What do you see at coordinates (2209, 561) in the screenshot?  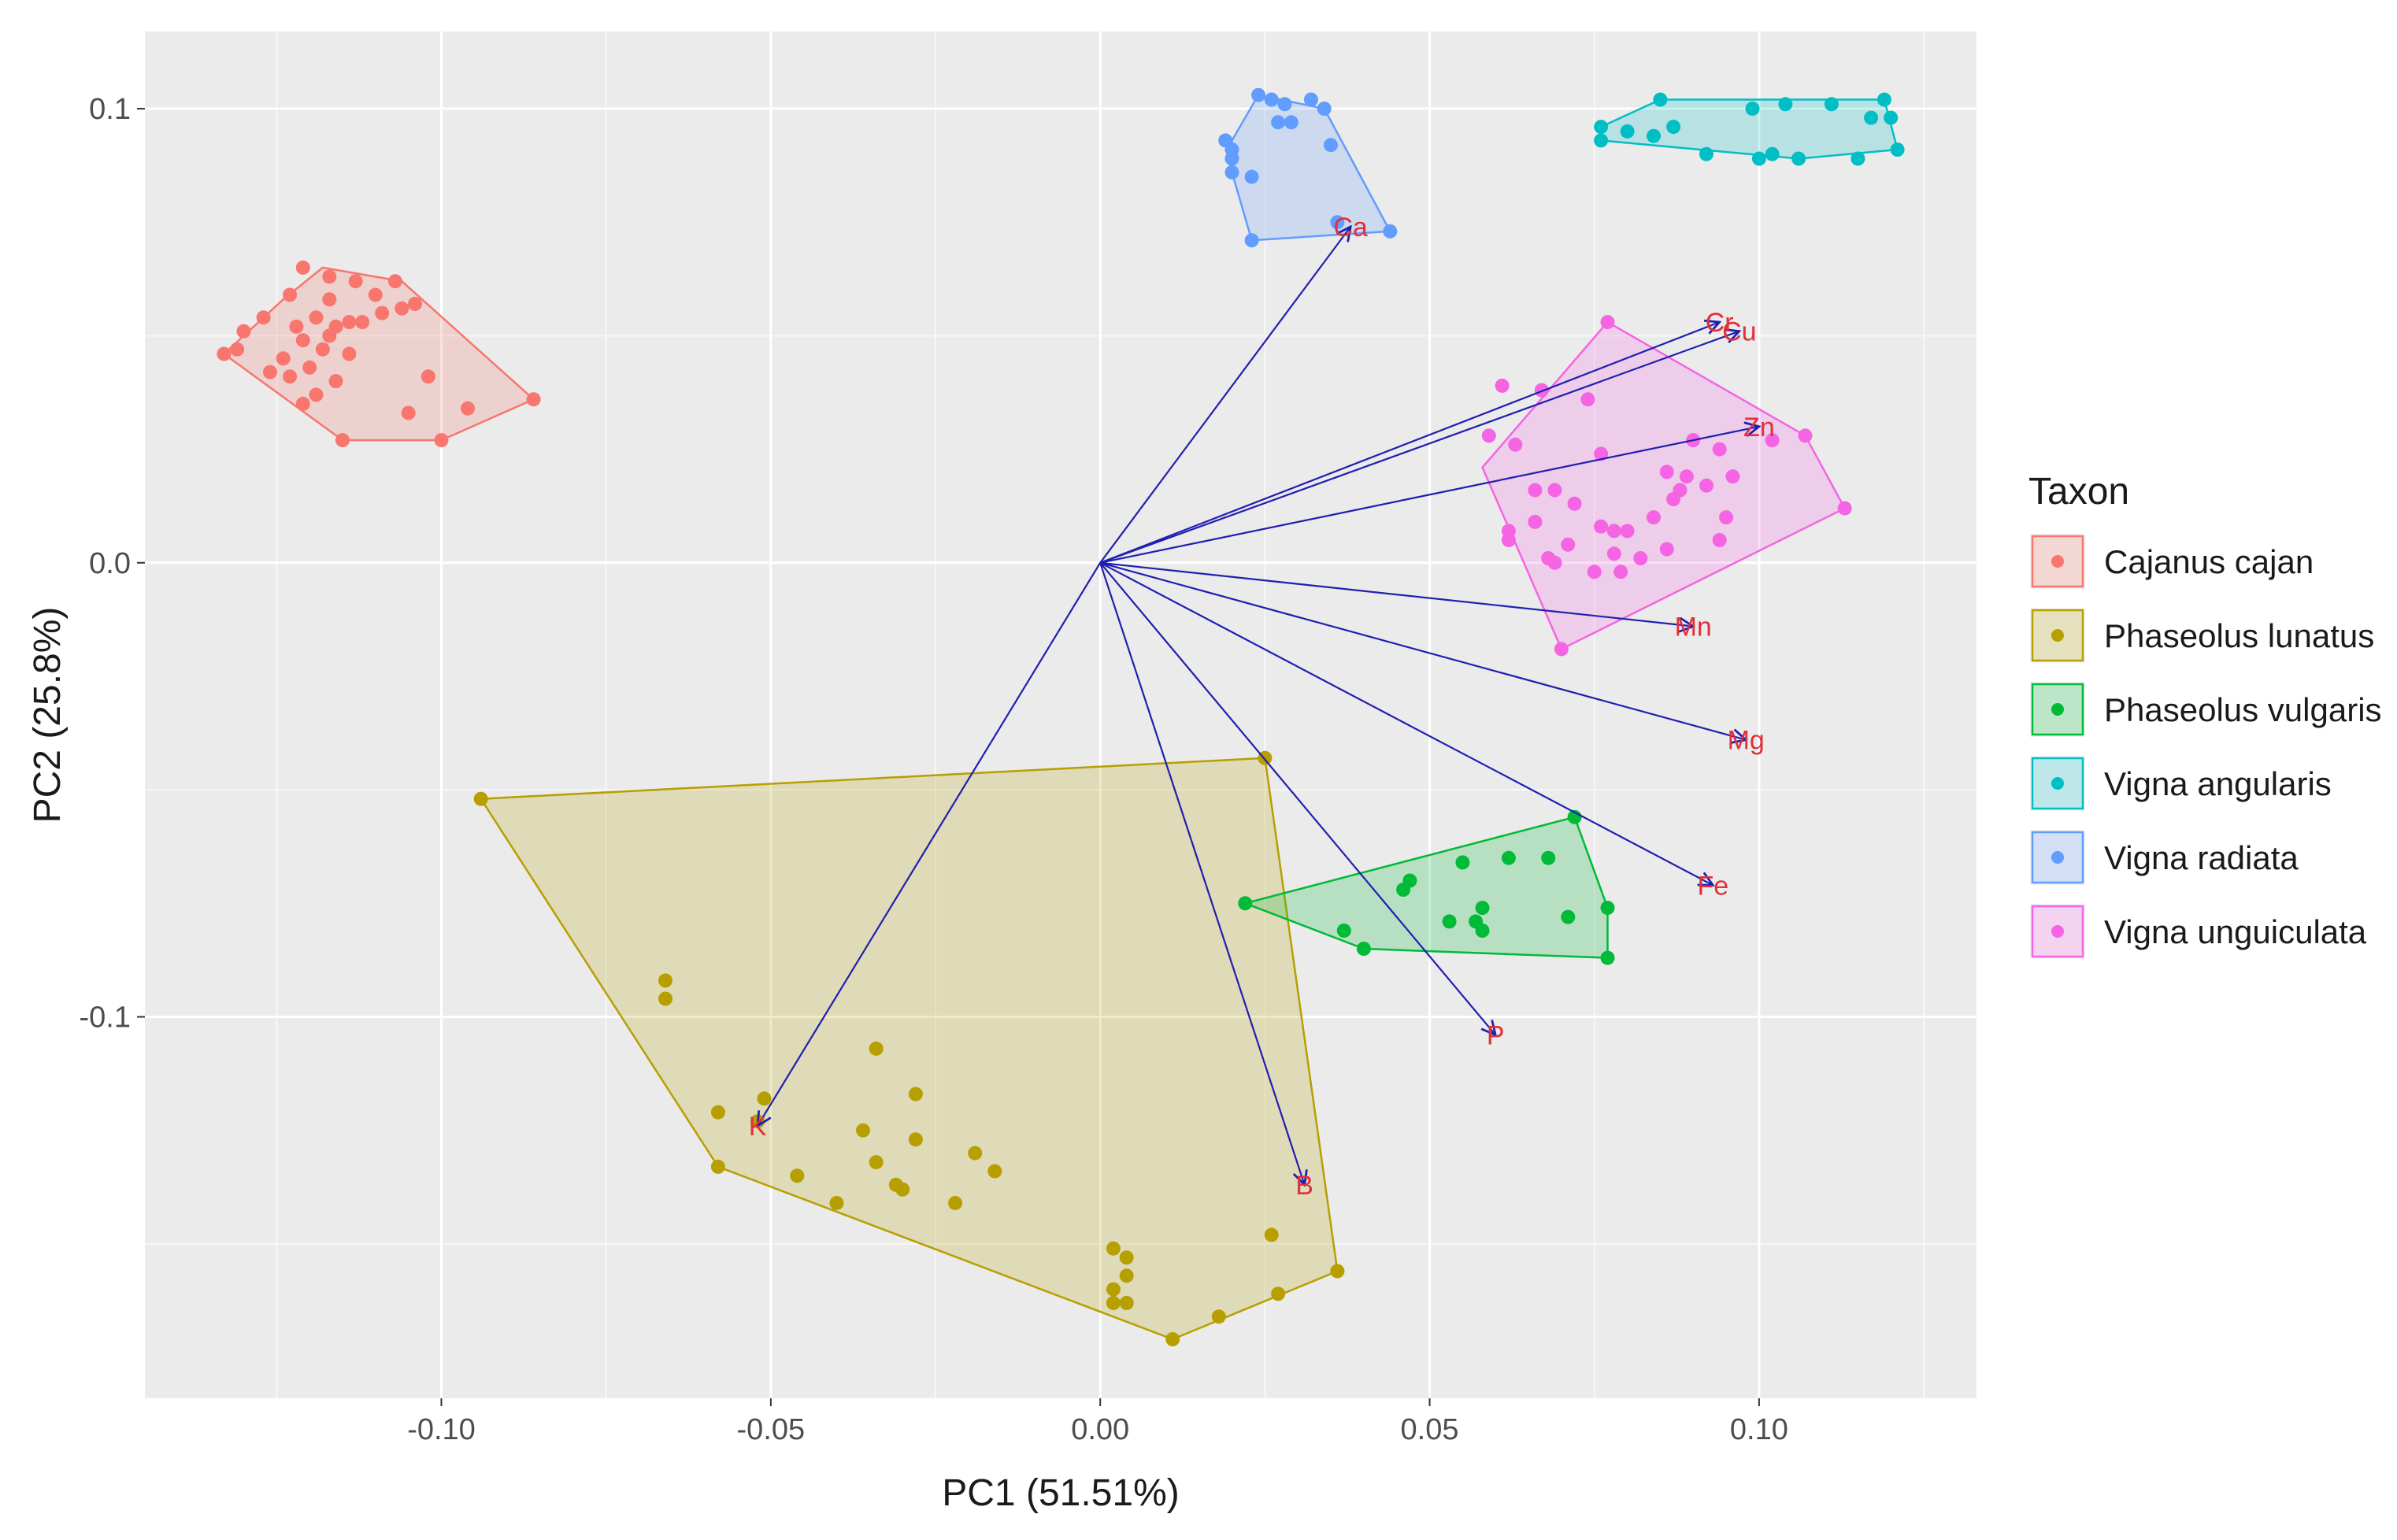 I see `legend-label-cajanus-cajan: Cajanus cajan` at bounding box center [2209, 561].